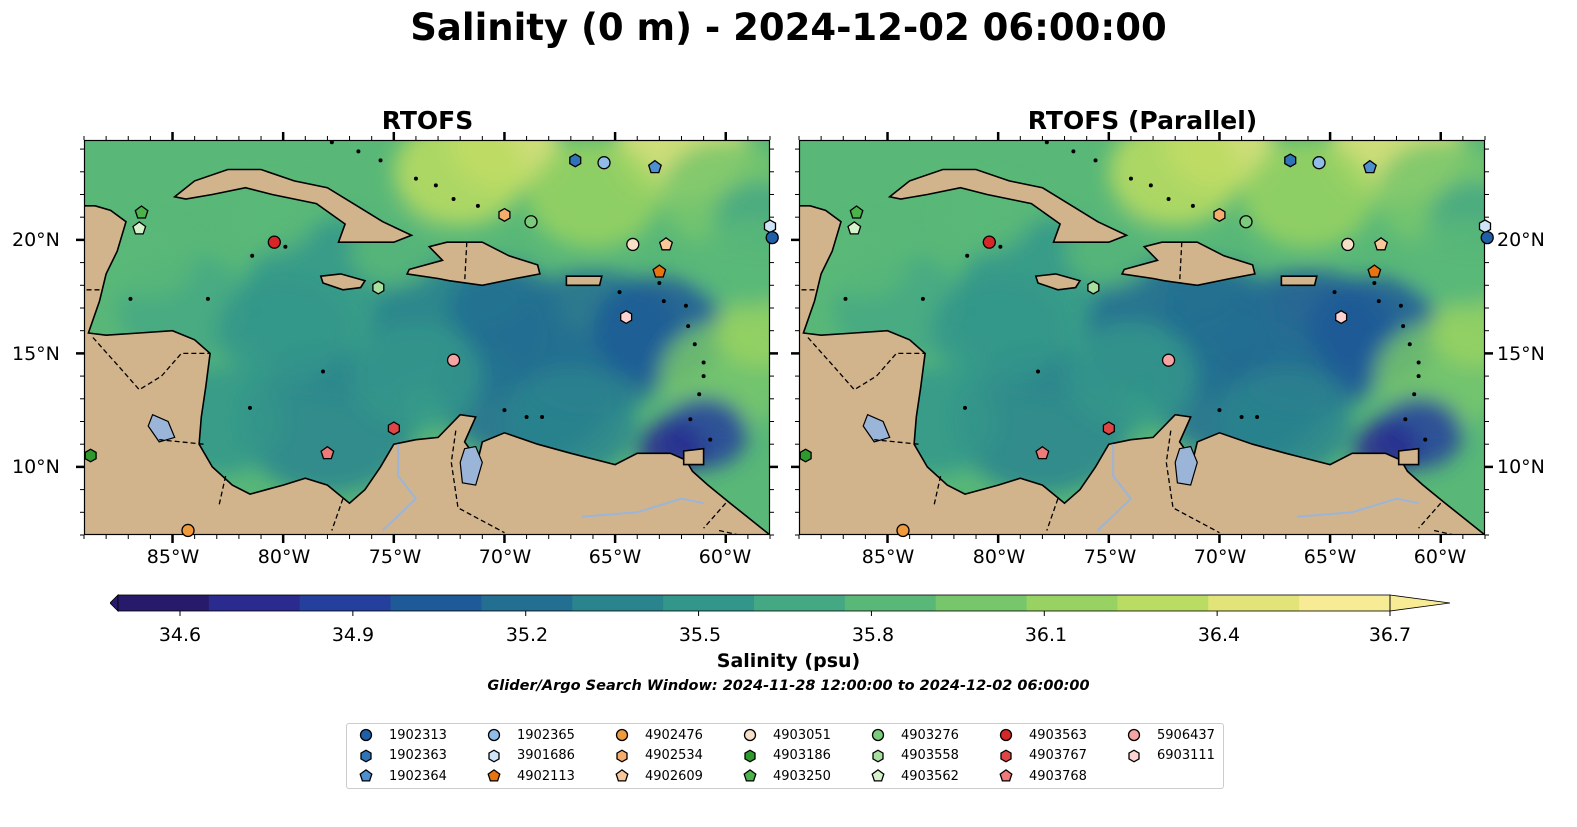 Image resolution: width=1577 pixels, height=827 pixels. What do you see at coordinates (930, 755) in the screenshot?
I see `legend-label: 4903558` at bounding box center [930, 755].